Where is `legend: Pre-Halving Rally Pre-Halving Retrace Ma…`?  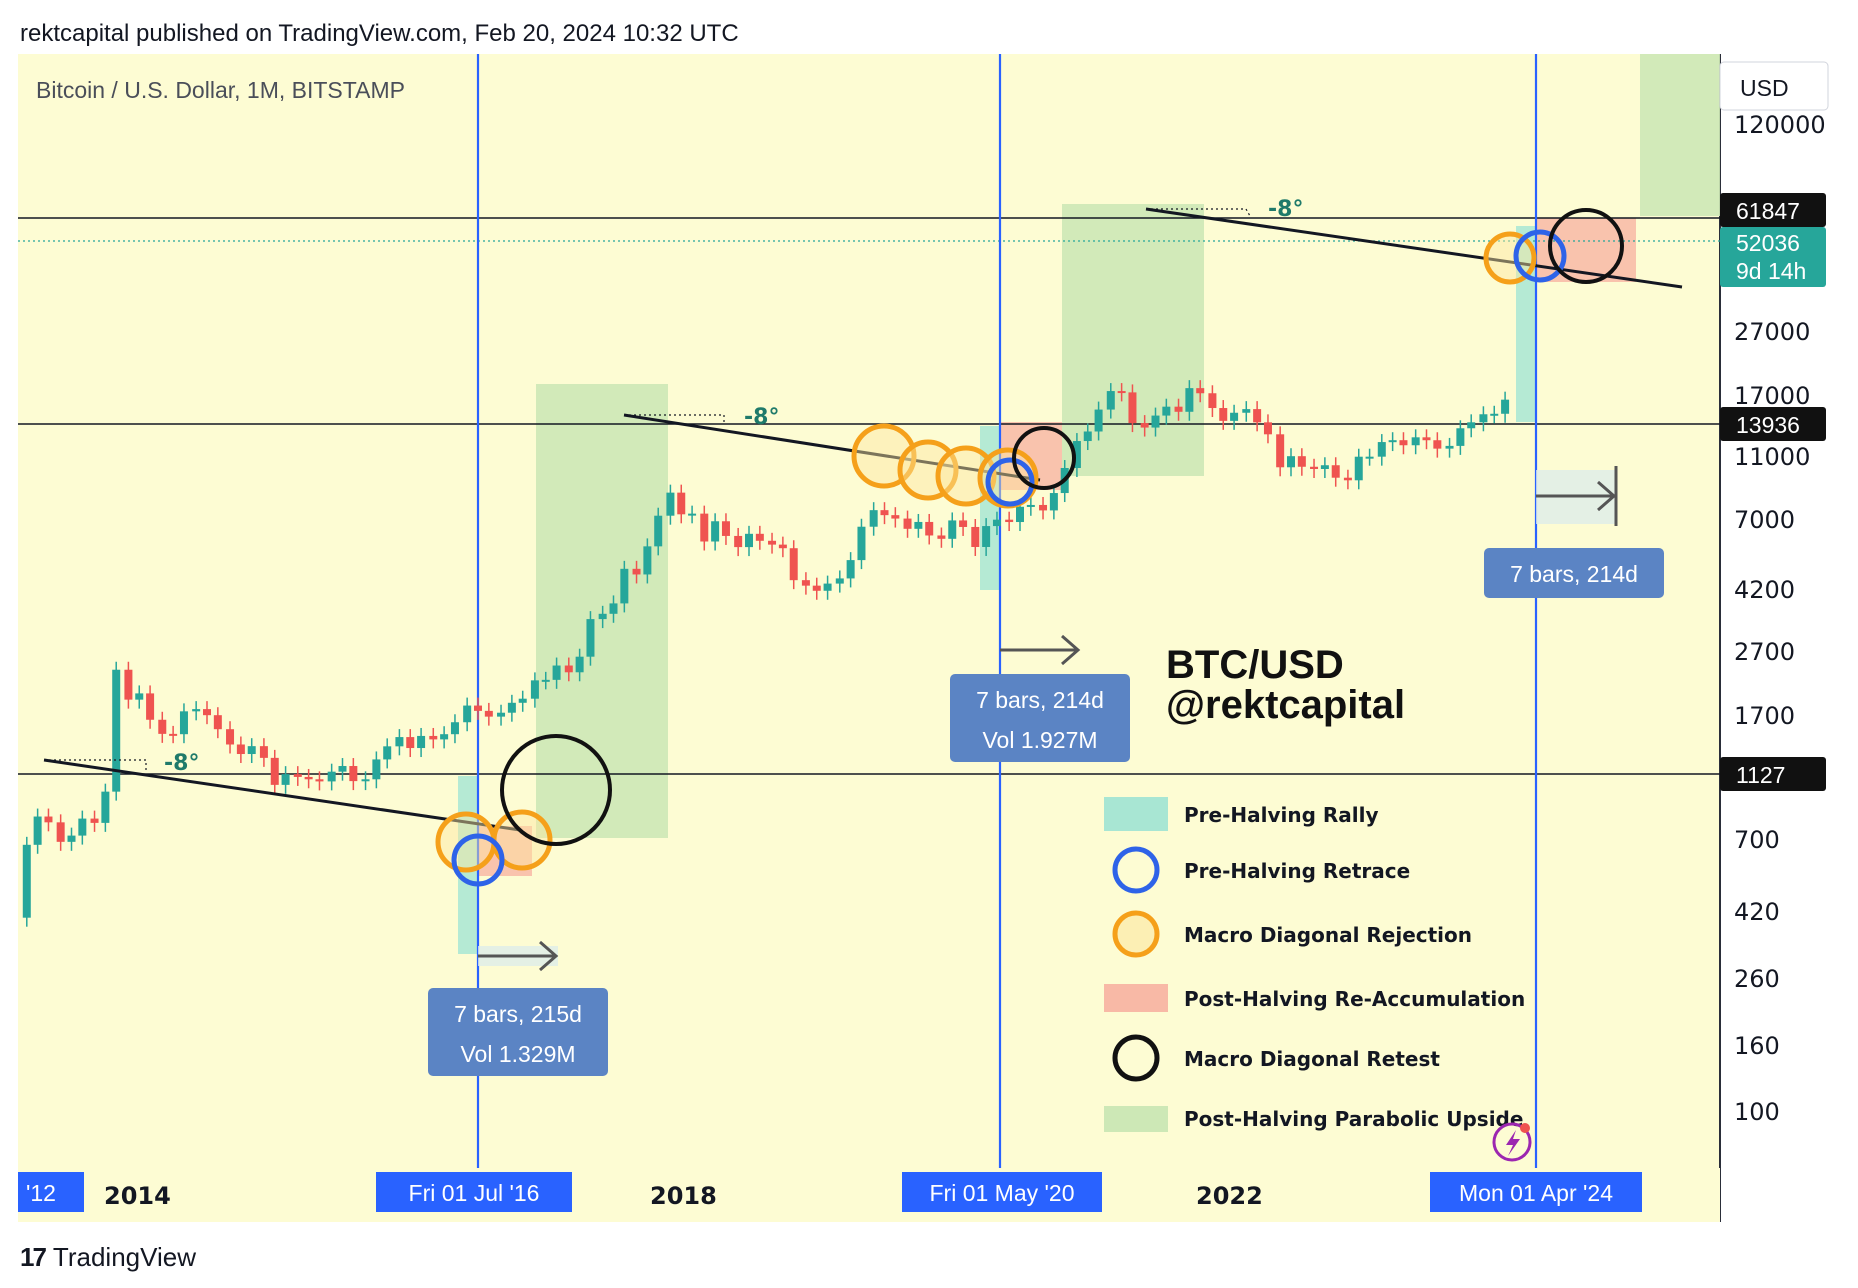 legend: Pre-Halving Rally Pre-Halving Retrace Ma… is located at coordinates (1314, 964).